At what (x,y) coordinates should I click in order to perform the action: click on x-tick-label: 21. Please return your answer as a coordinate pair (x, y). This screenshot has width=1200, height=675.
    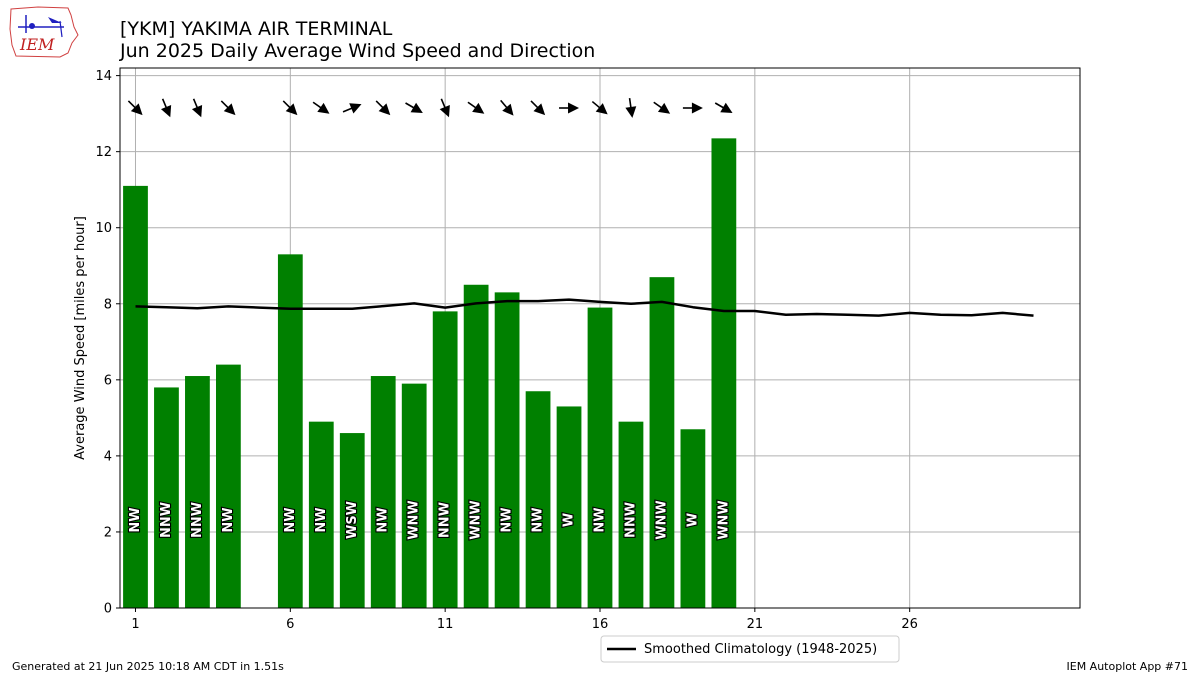
    Looking at the image, I should click on (755, 624).